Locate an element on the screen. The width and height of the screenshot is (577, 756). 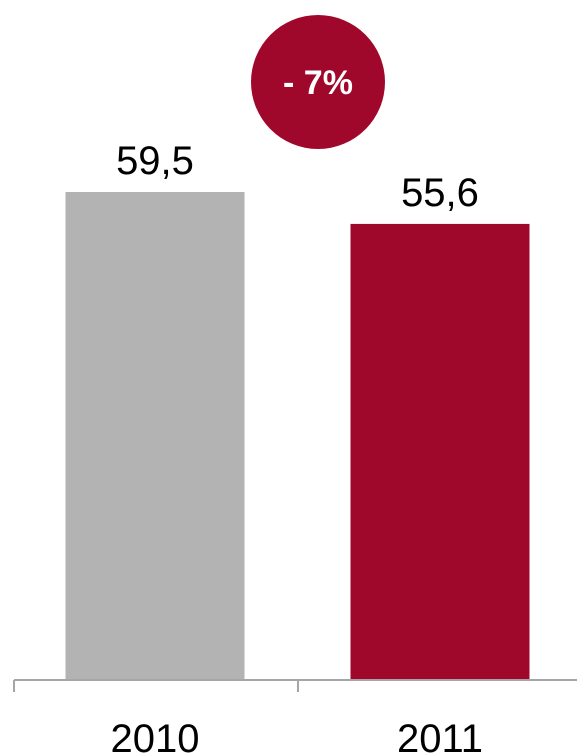
change-badge is located at coordinates (318, 82).